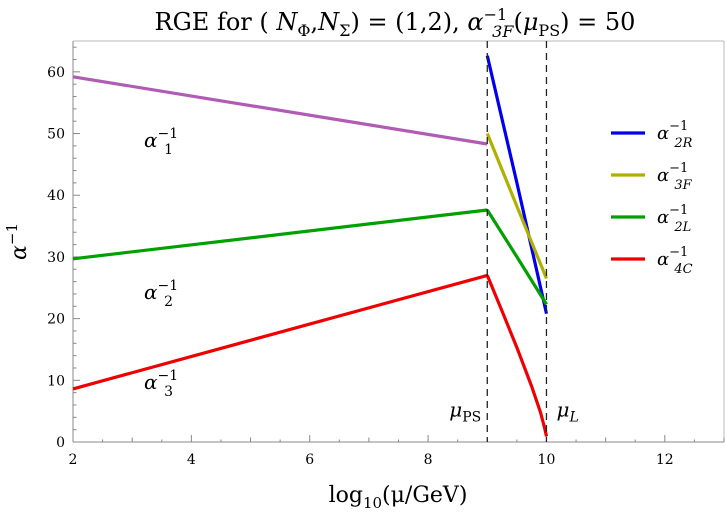  What do you see at coordinates (674, 219) in the screenshot?
I see `legend-label: α−1 2L` at bounding box center [674, 219].